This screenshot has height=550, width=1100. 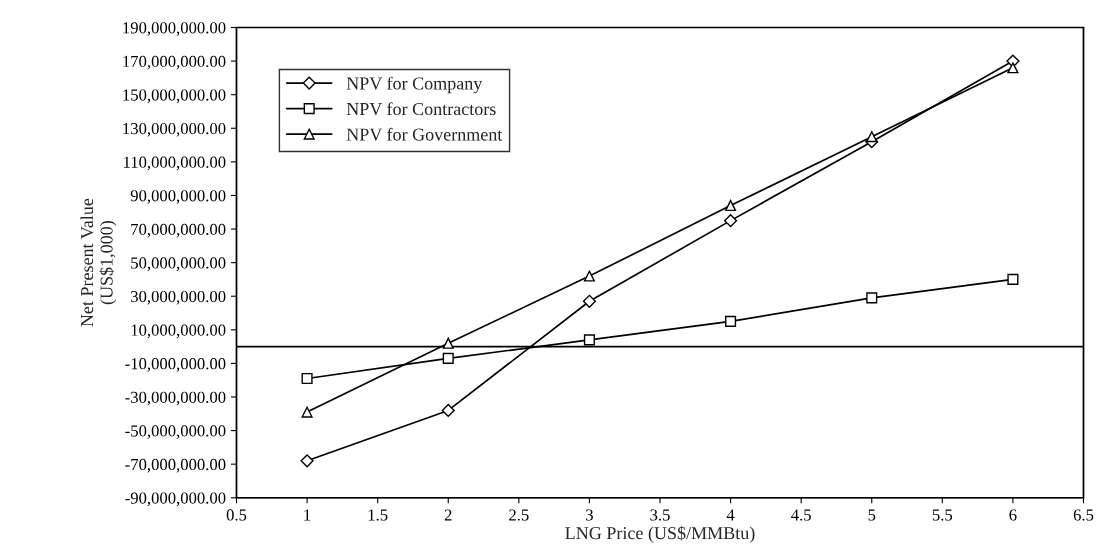 What do you see at coordinates (174, 96) in the screenshot?
I see `y-tick-label: 150,000,000.00` at bounding box center [174, 96].